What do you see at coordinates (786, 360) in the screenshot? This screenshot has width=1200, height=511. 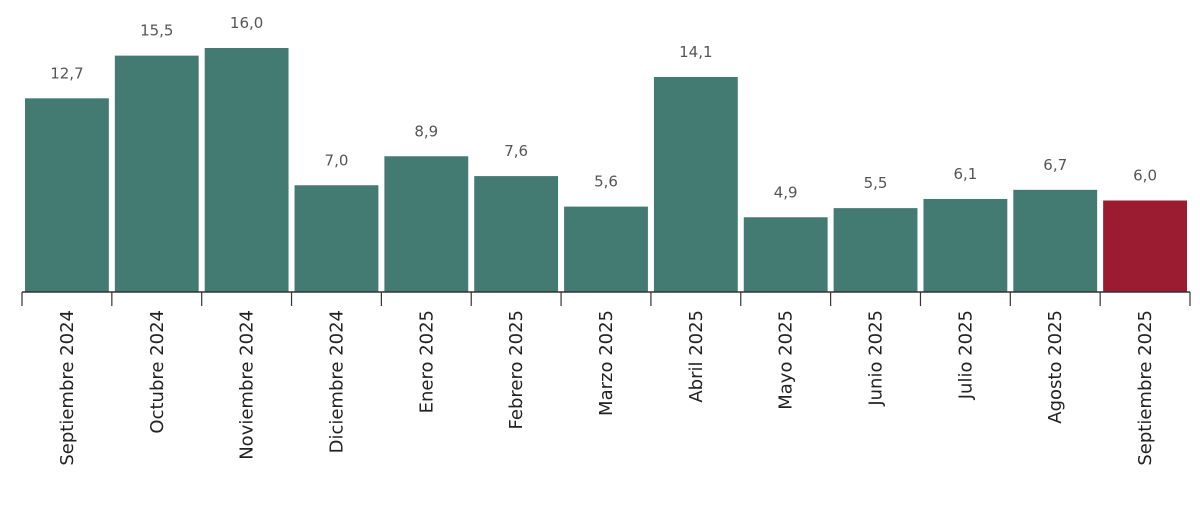 I see `x-tick-label: Mayo 2025` at bounding box center [786, 360].